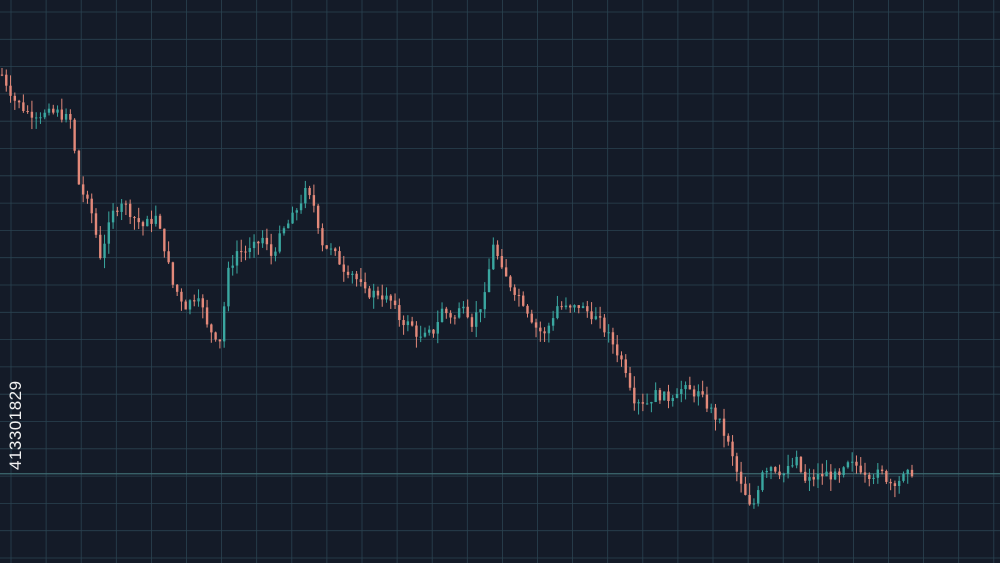 The width and height of the screenshot is (1000, 563). Describe the element at coordinates (15, 425) in the screenshot. I see `stock-id-label: 413301829` at that location.